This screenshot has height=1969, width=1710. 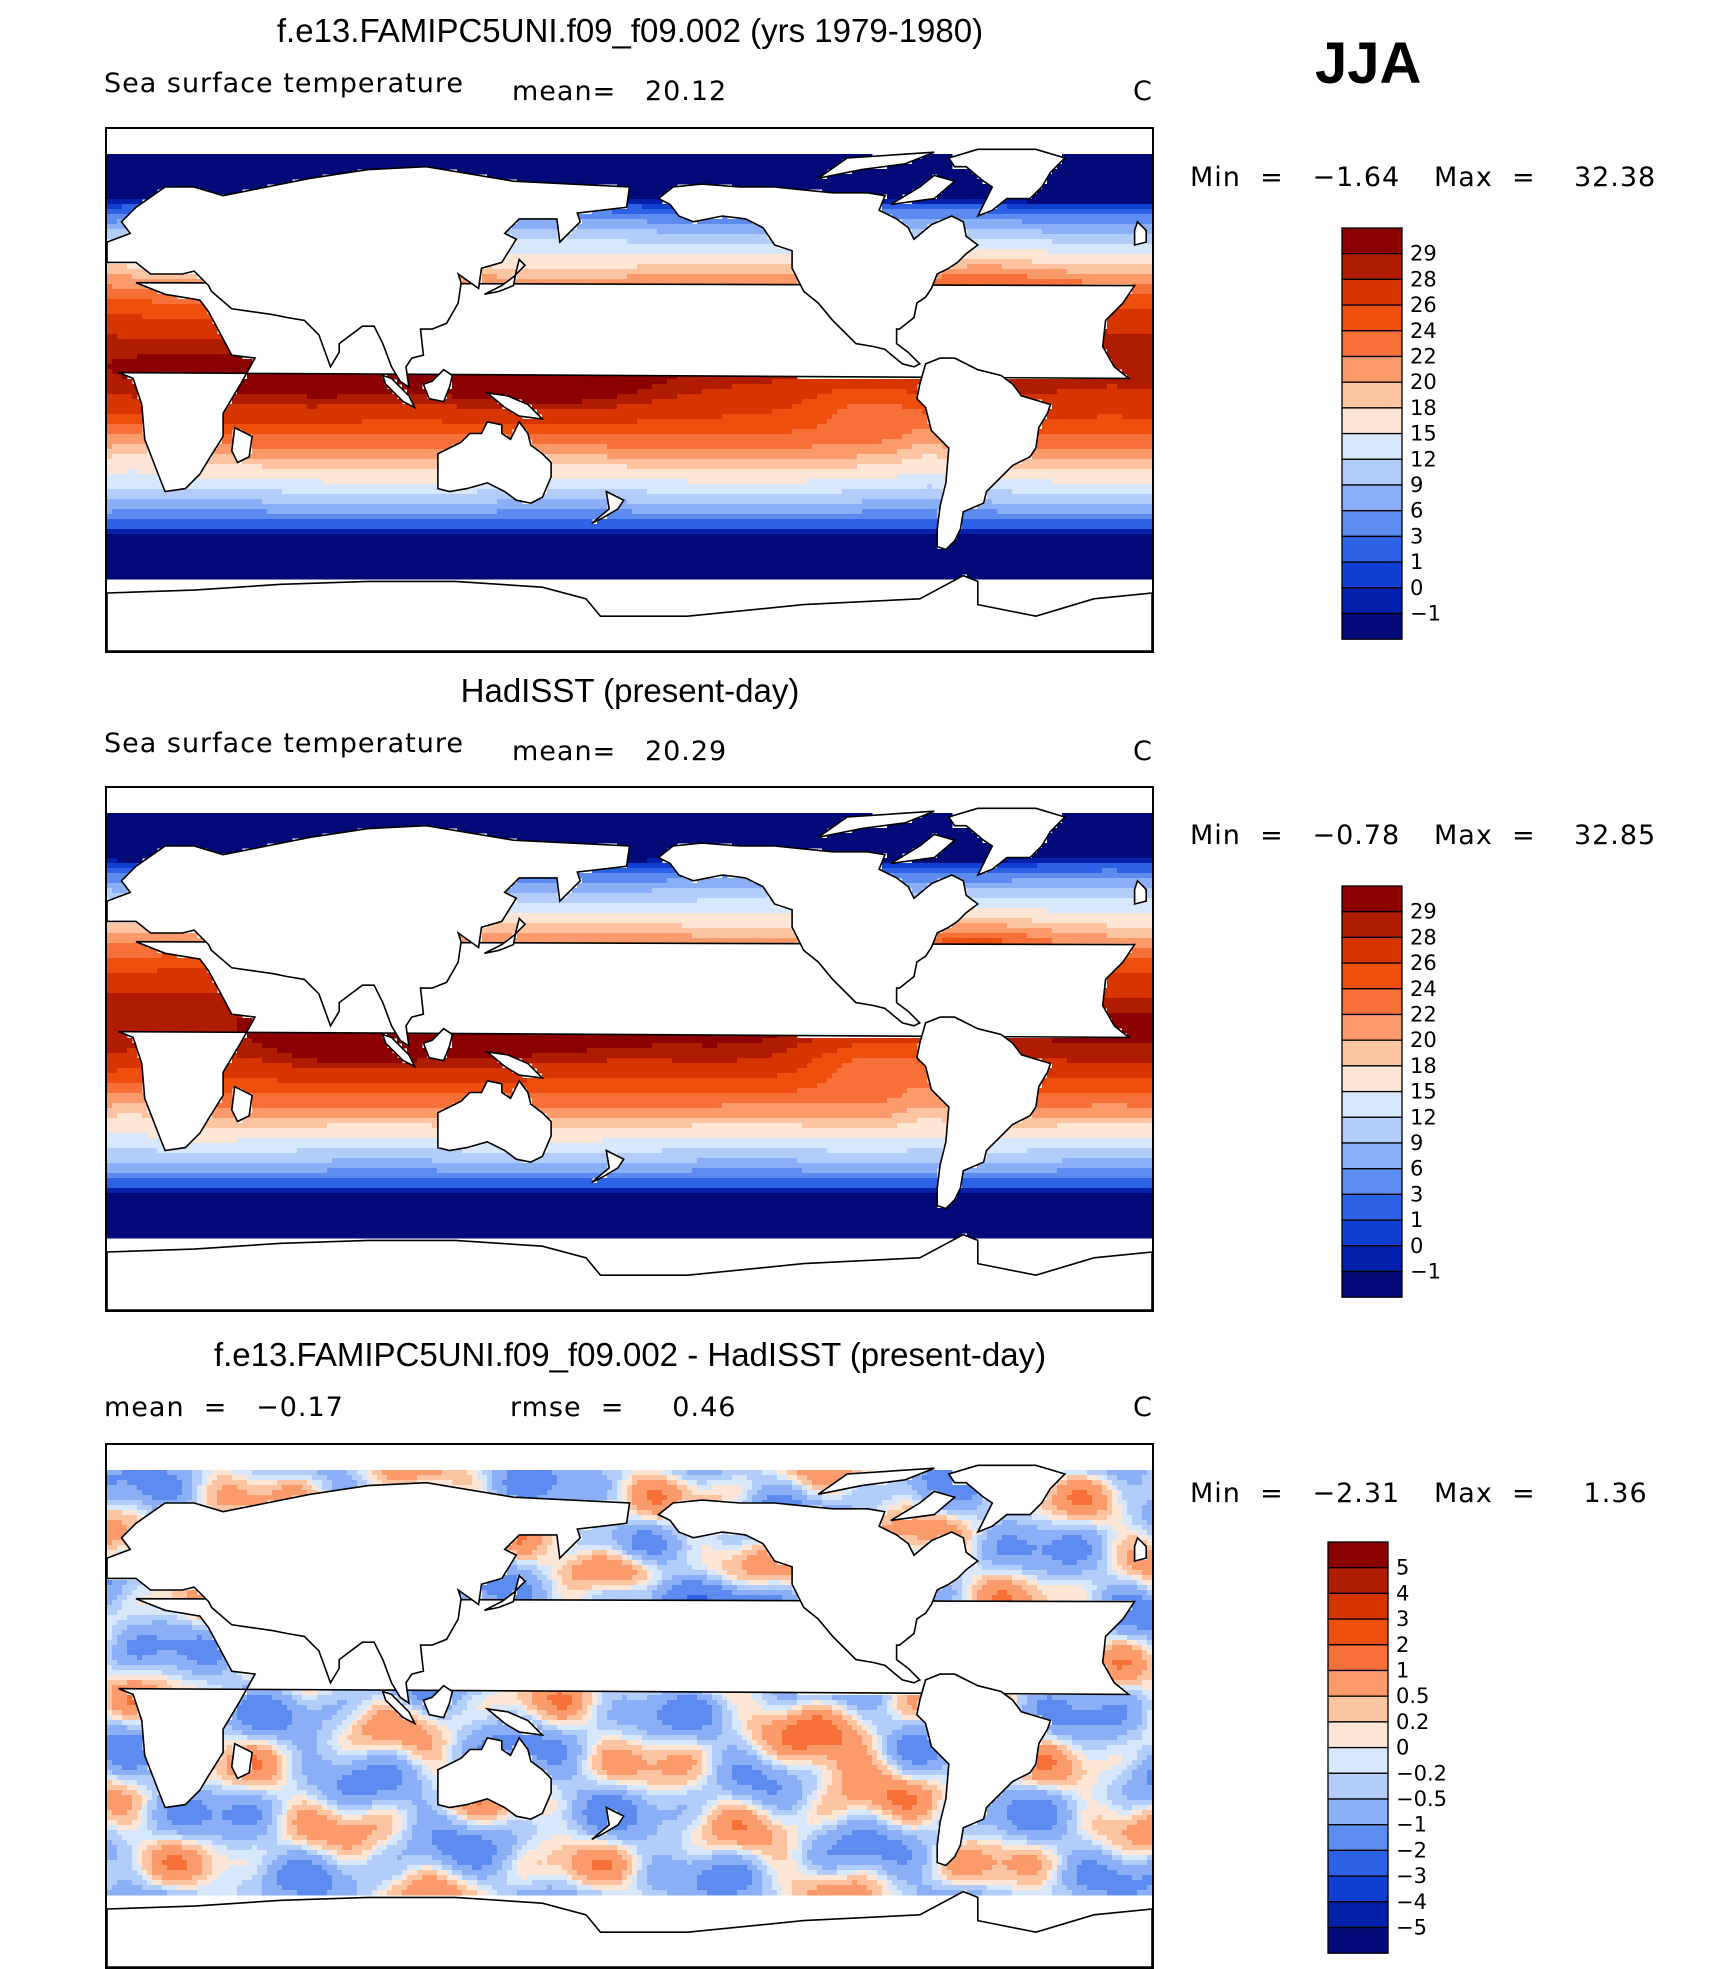 I want to click on min-label: Min = −2.31, so click(x=1295, y=1493).